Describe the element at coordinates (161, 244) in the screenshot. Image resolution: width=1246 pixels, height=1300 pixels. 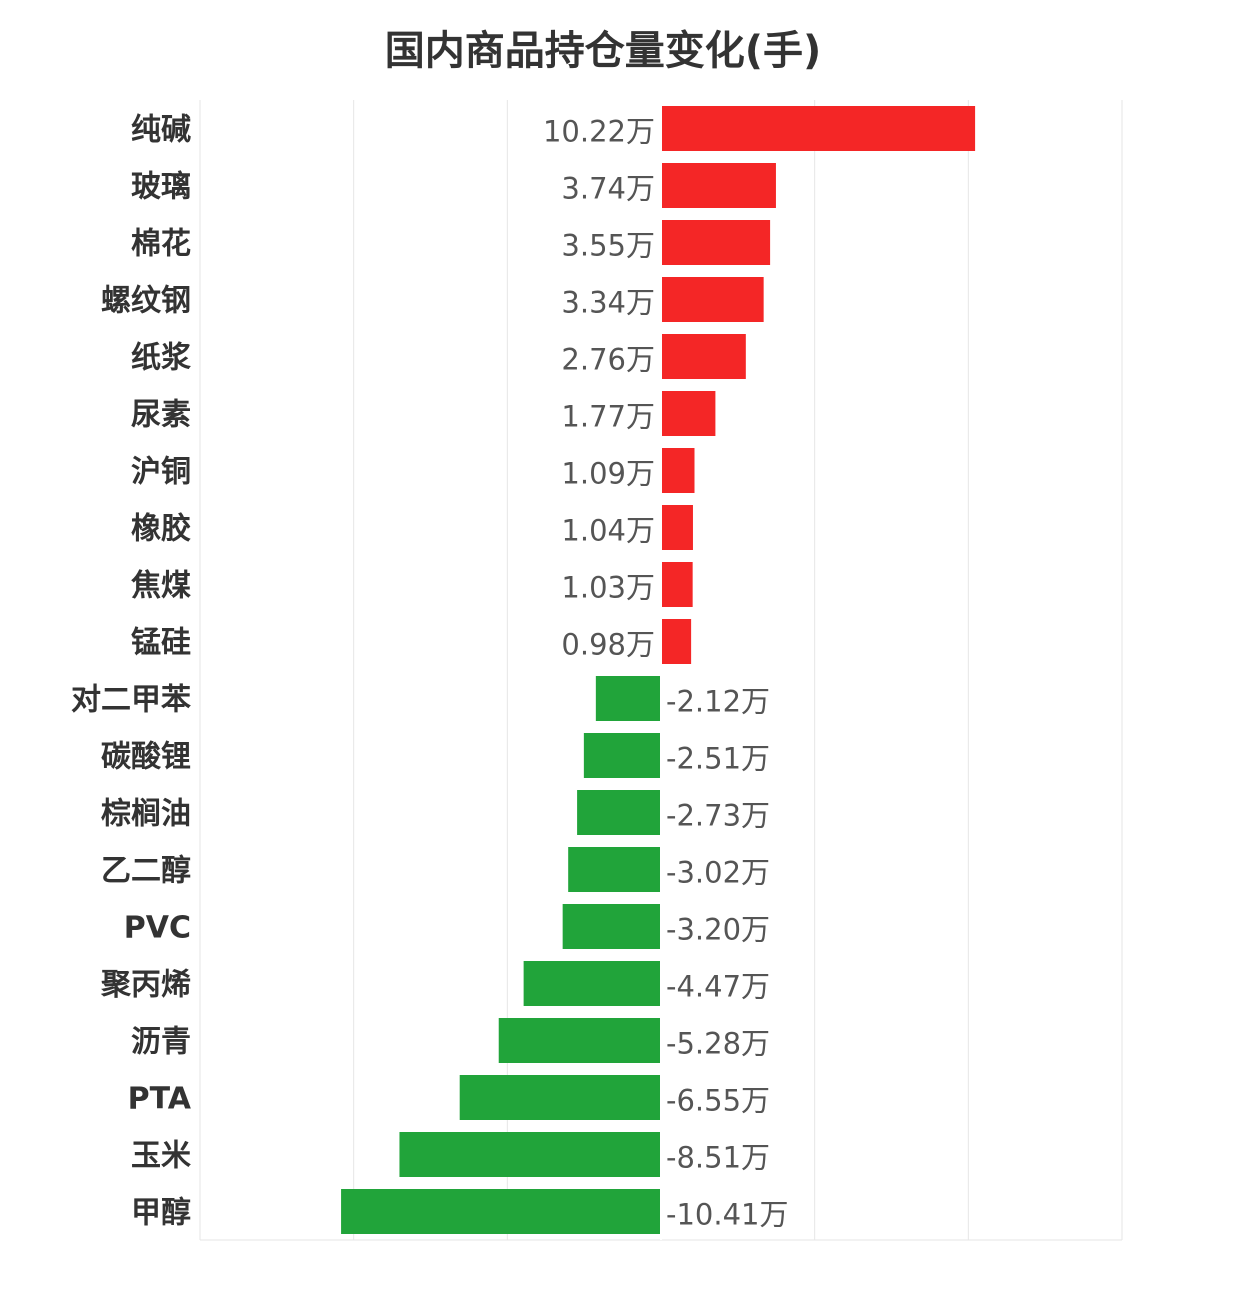
I see `category-label: 棉花` at that location.